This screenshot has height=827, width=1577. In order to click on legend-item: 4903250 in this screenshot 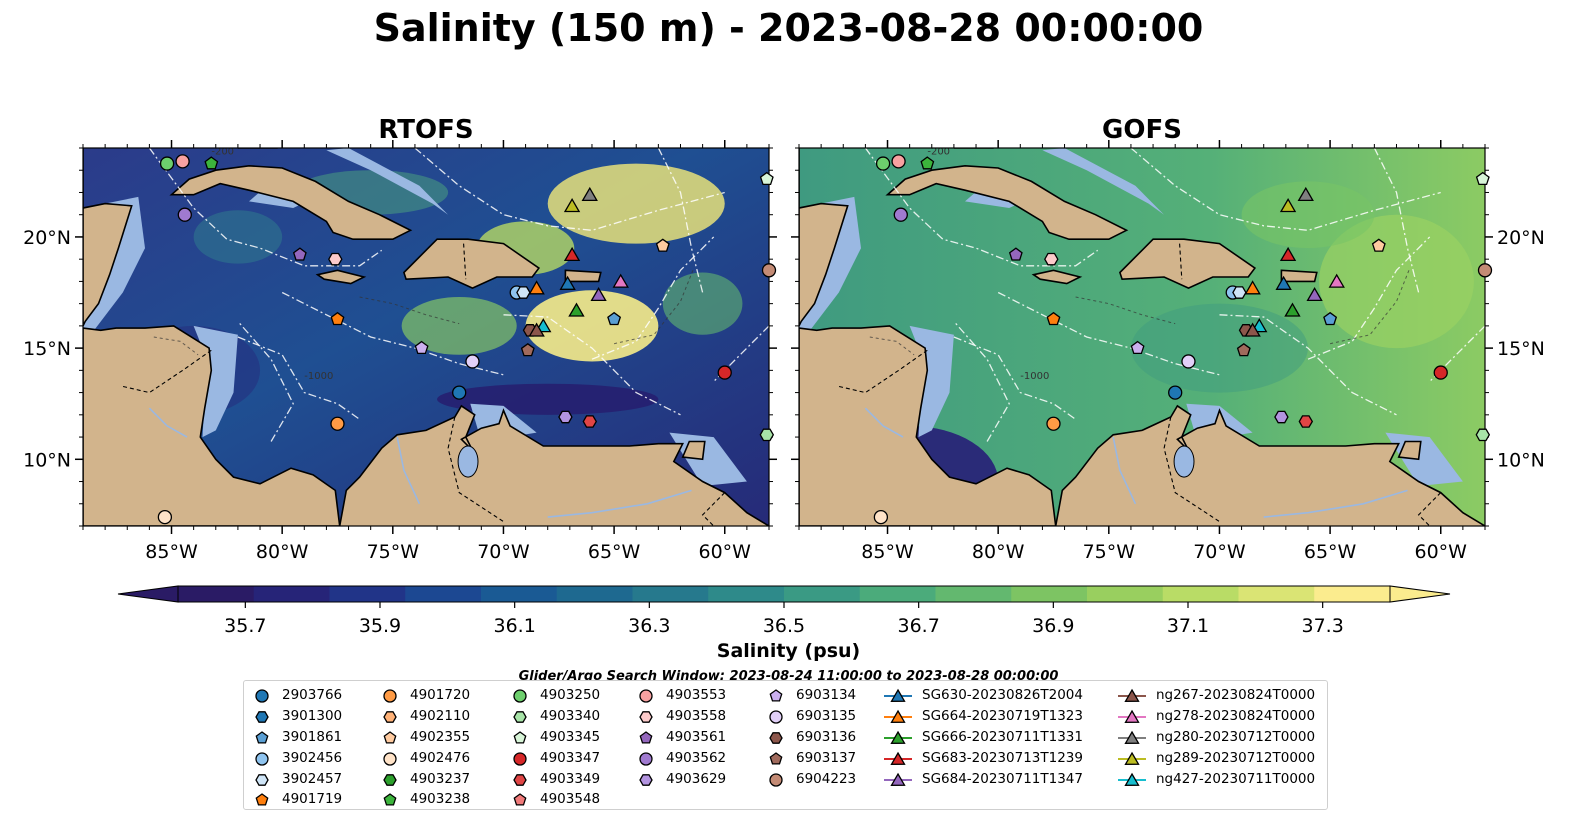, I will do `click(555, 695)`.